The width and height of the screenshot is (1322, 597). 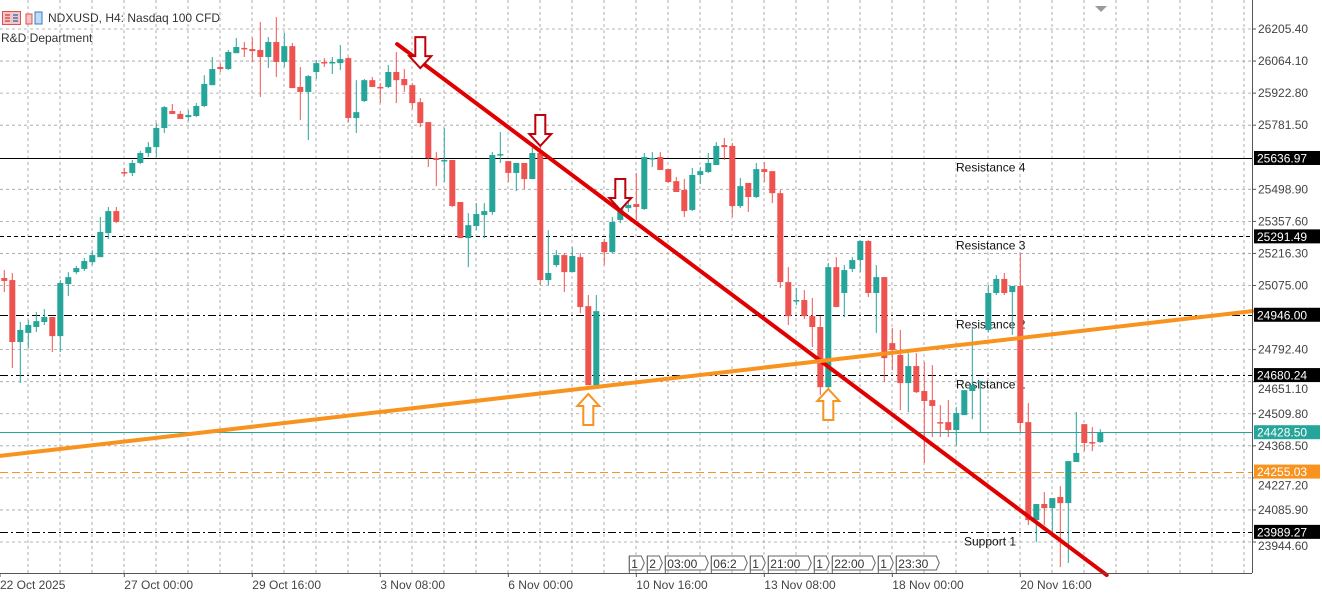 I want to click on price-tick-label: 26064.10, so click(x=1283, y=61).